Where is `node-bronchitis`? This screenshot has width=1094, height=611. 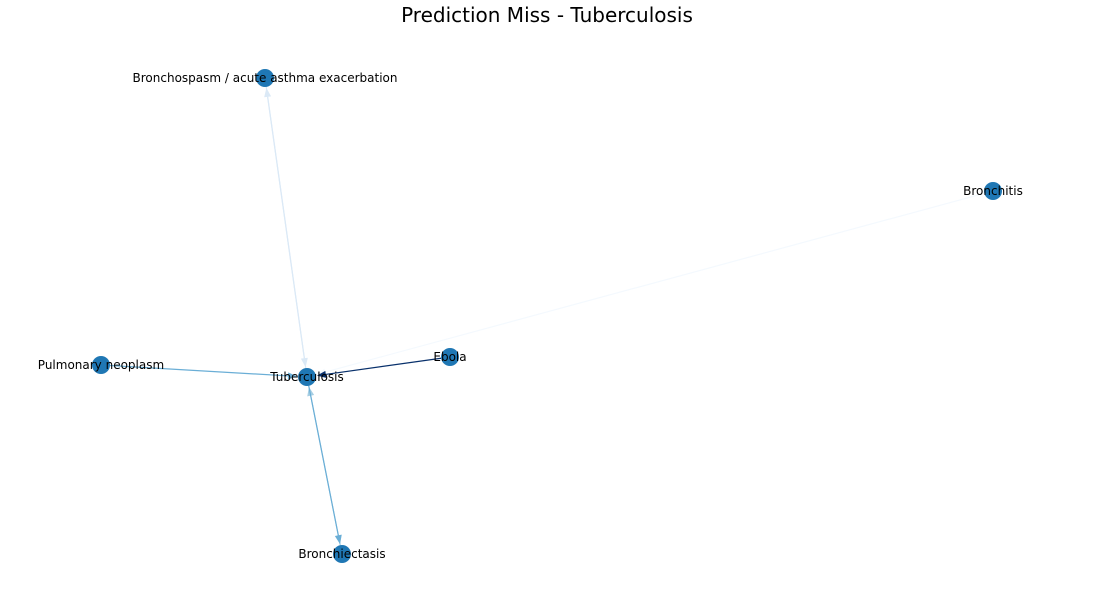 node-bronchitis is located at coordinates (993, 191).